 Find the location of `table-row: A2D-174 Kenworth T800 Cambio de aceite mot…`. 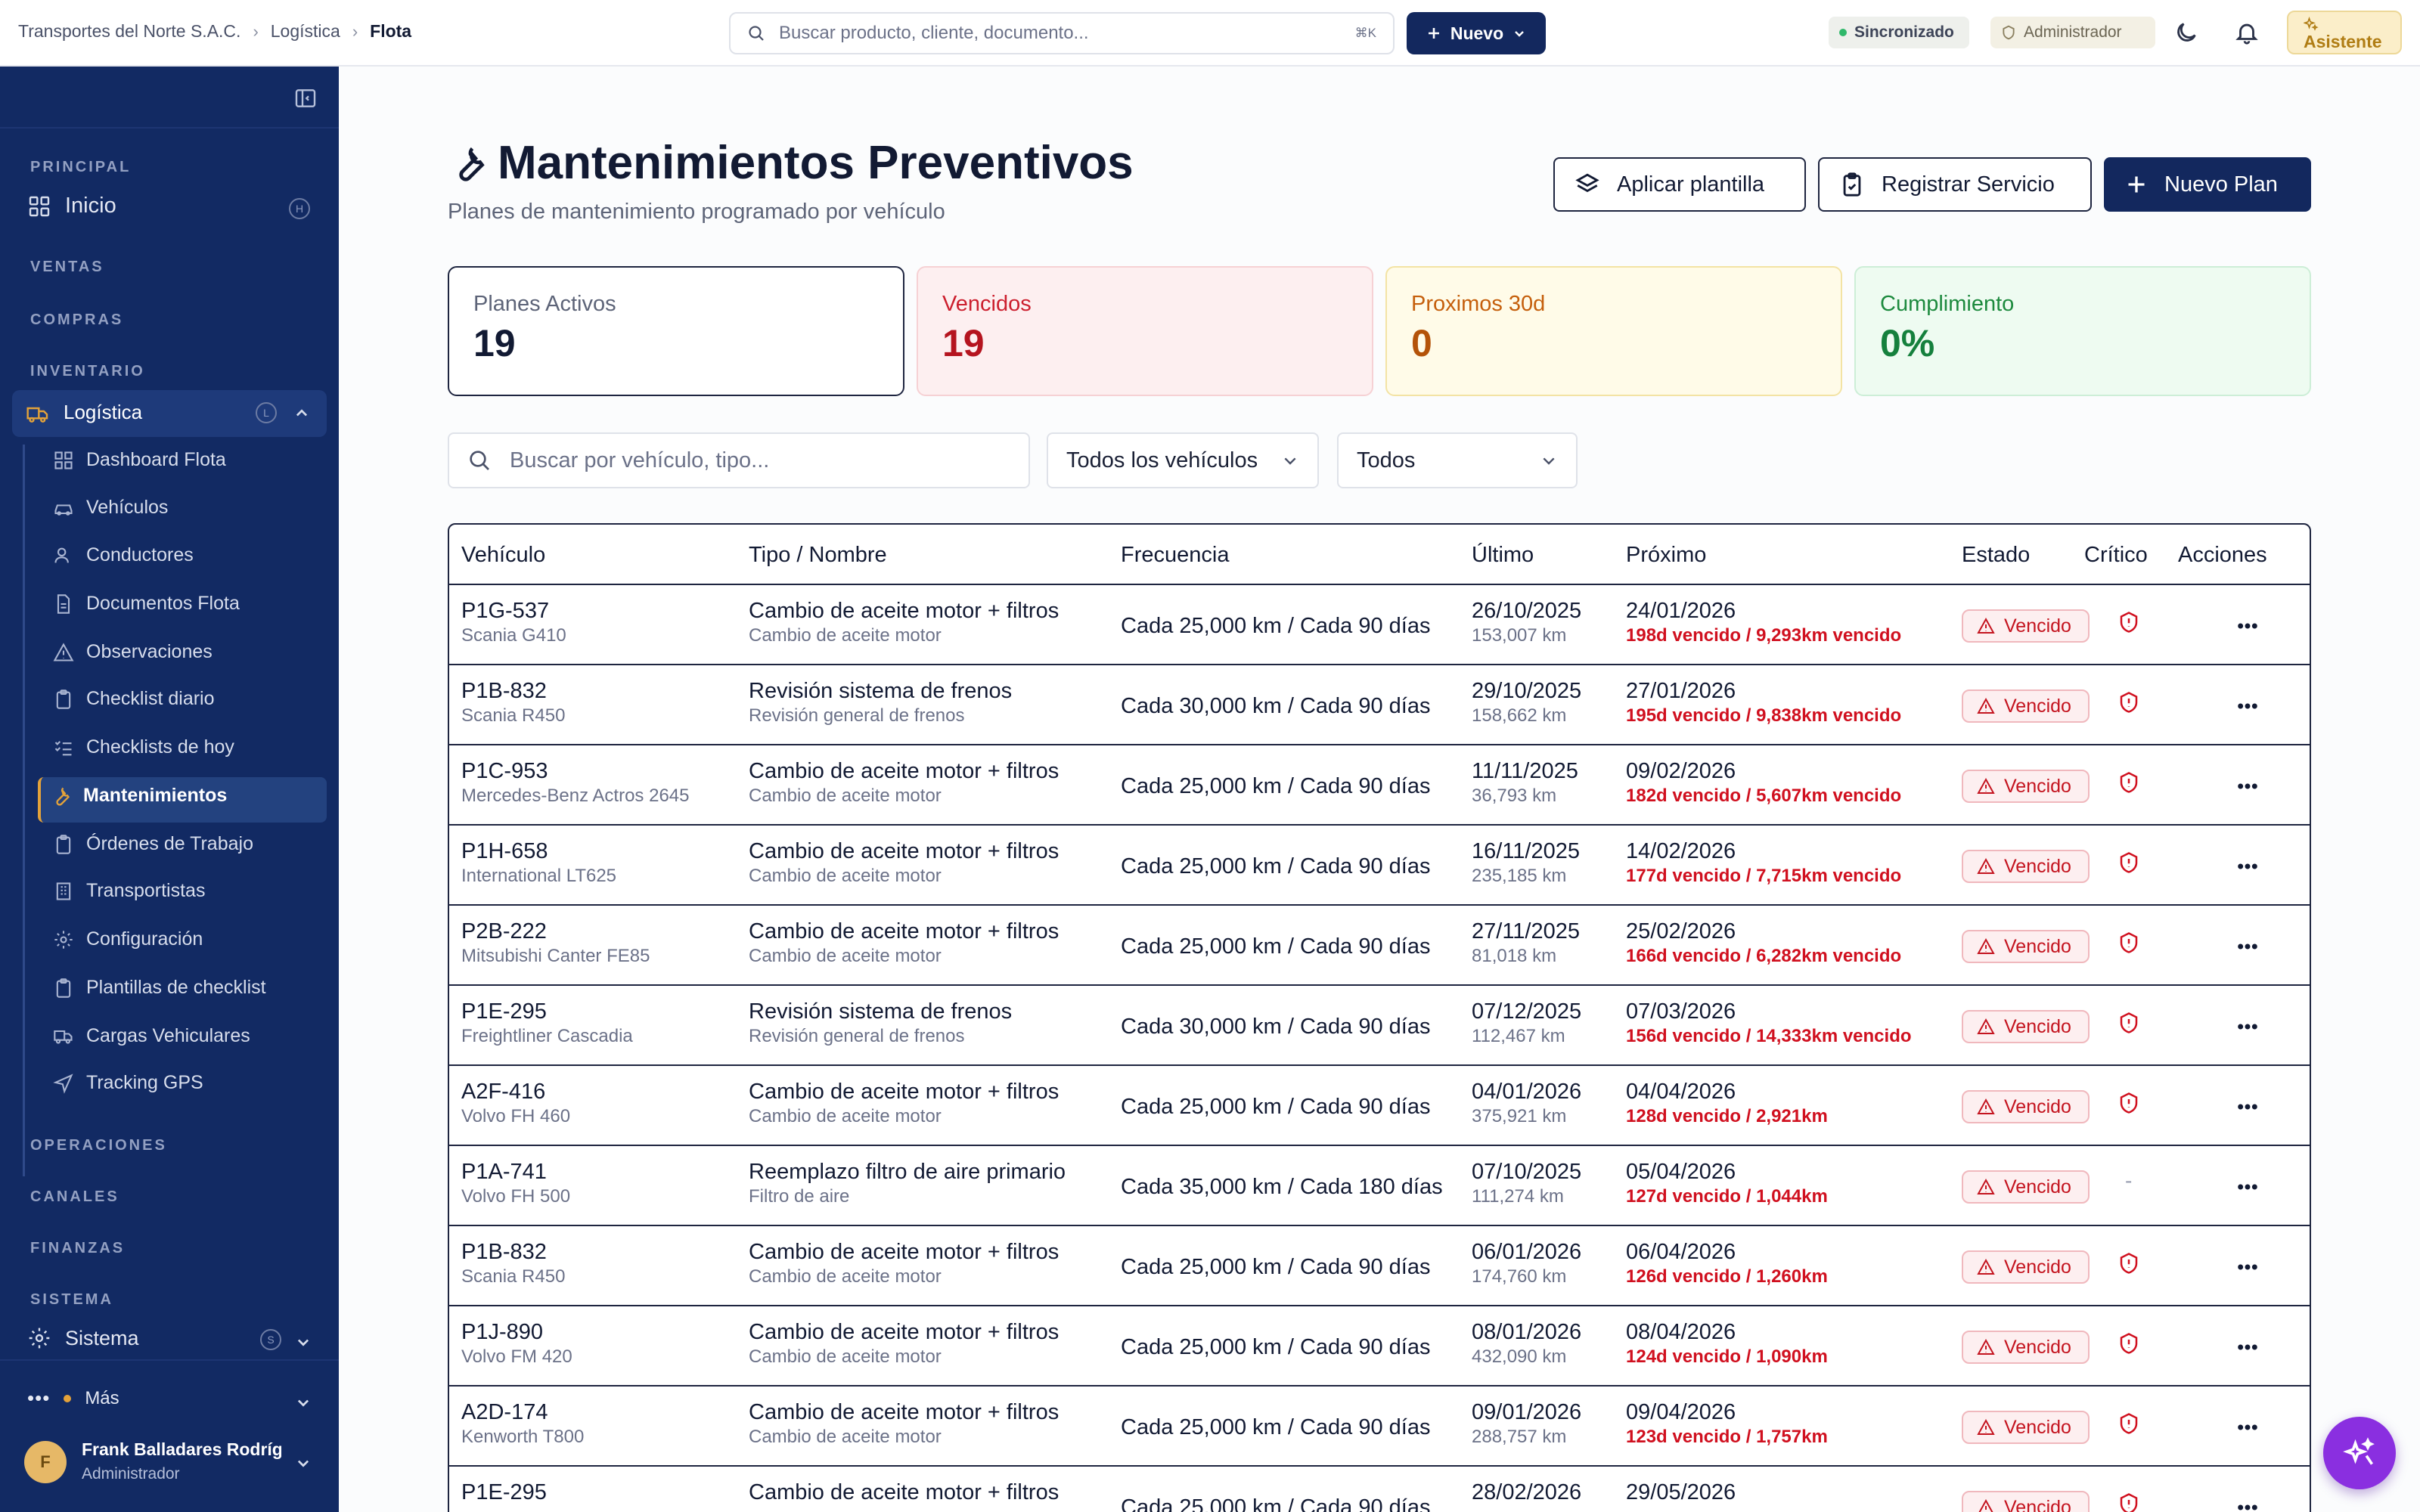

table-row: A2D-174 Kenworth T800 Cambio de aceite mot… is located at coordinates (1379, 1427).